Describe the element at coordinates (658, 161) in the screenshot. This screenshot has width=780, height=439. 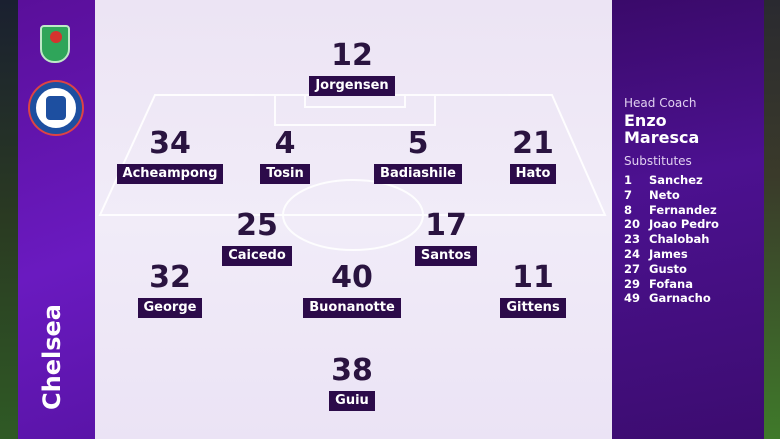
I see `substitutes-label: Substitutes` at that location.